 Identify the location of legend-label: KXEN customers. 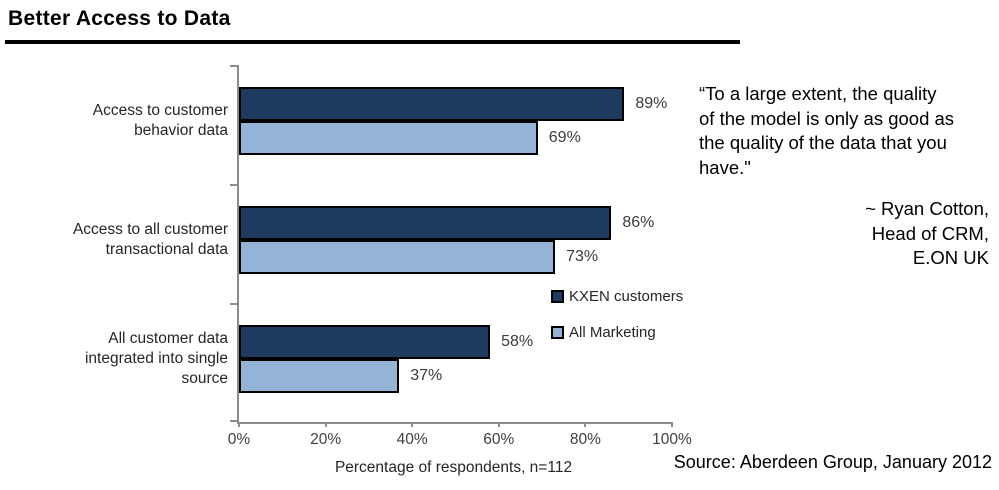
(626, 296).